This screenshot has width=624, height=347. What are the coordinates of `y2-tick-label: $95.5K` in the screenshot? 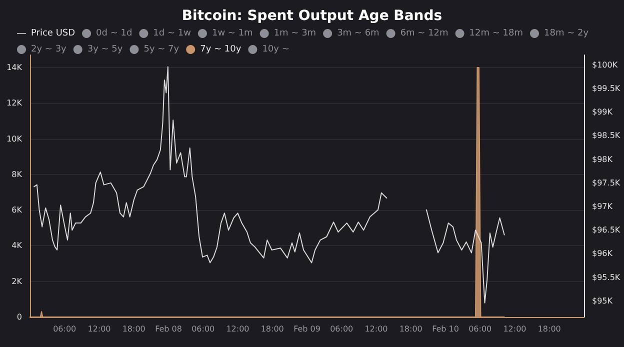 It's located at (606, 277).